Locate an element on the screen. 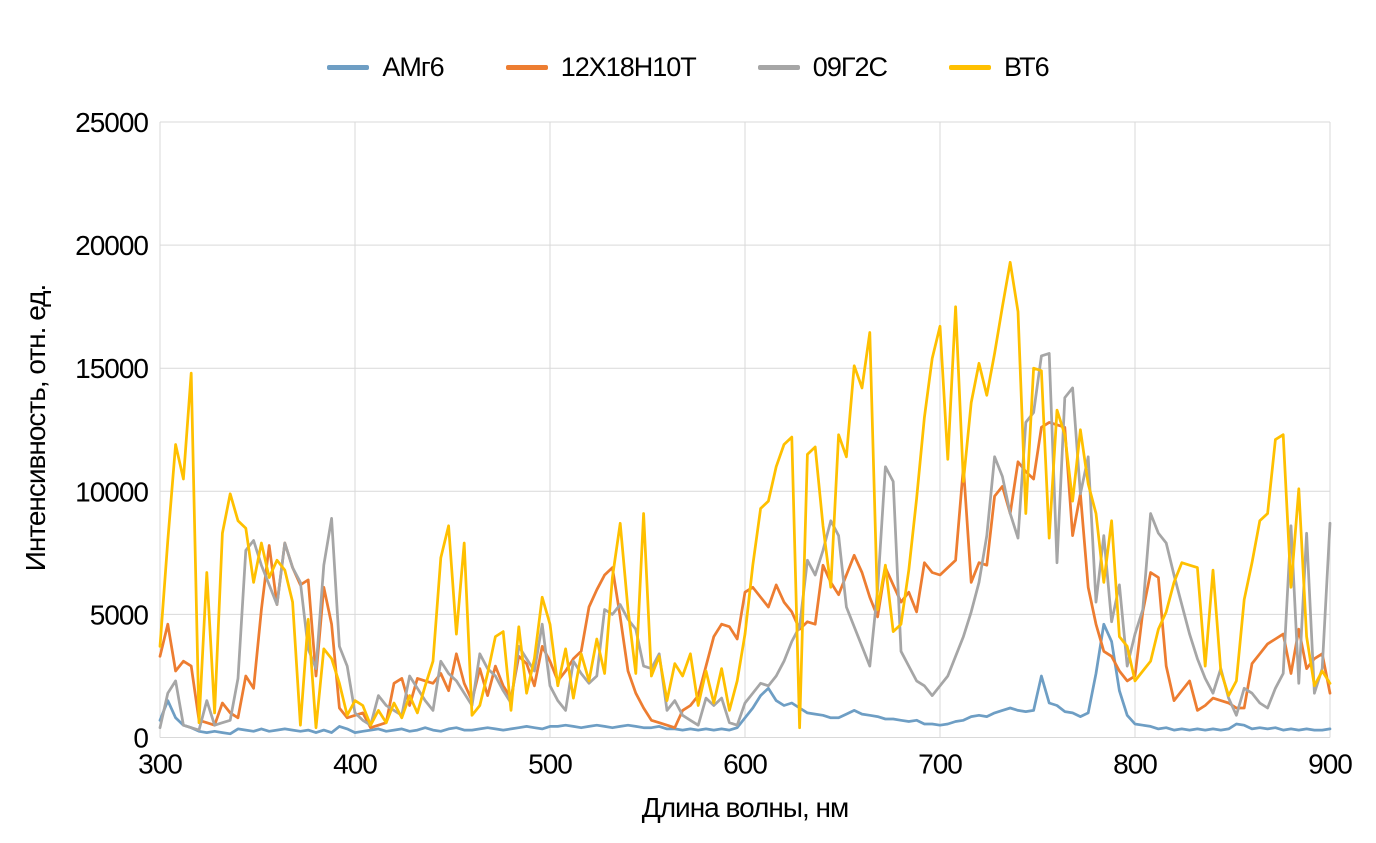 The width and height of the screenshot is (1376, 843). legend-swatch-amg6 is located at coordinates (348, 67).